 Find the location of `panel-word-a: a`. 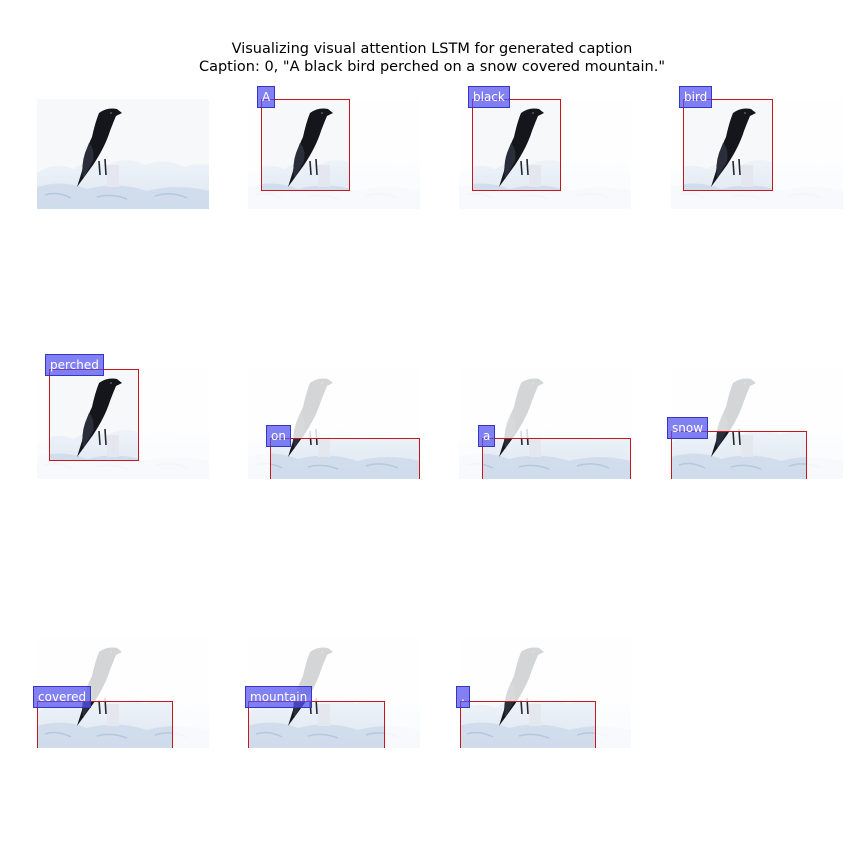

panel-word-a: a is located at coordinates (545, 424).